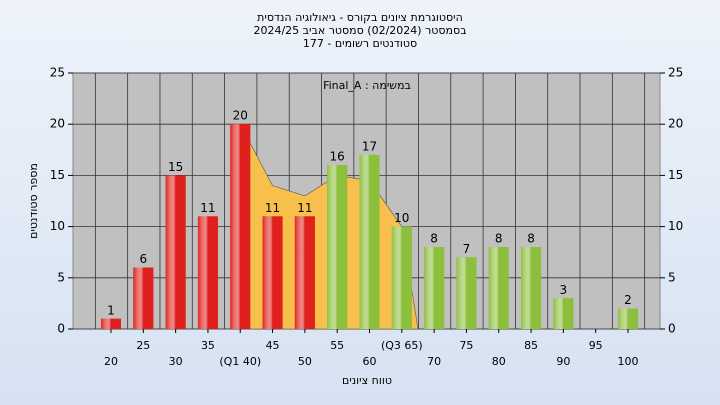 This screenshot has width=720, height=405. Describe the element at coordinates (359, 30) in the screenshot. I see `title-line: בסמסטר (02/2024) סמסטר אביב 2024/25` at that location.